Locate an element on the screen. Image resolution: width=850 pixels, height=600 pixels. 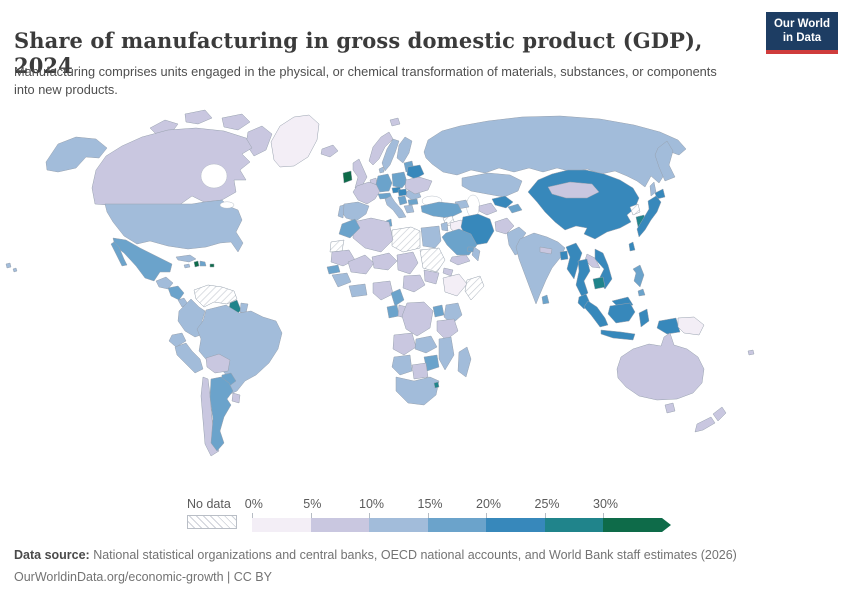
baffin-island is located at coordinates (259, 141).